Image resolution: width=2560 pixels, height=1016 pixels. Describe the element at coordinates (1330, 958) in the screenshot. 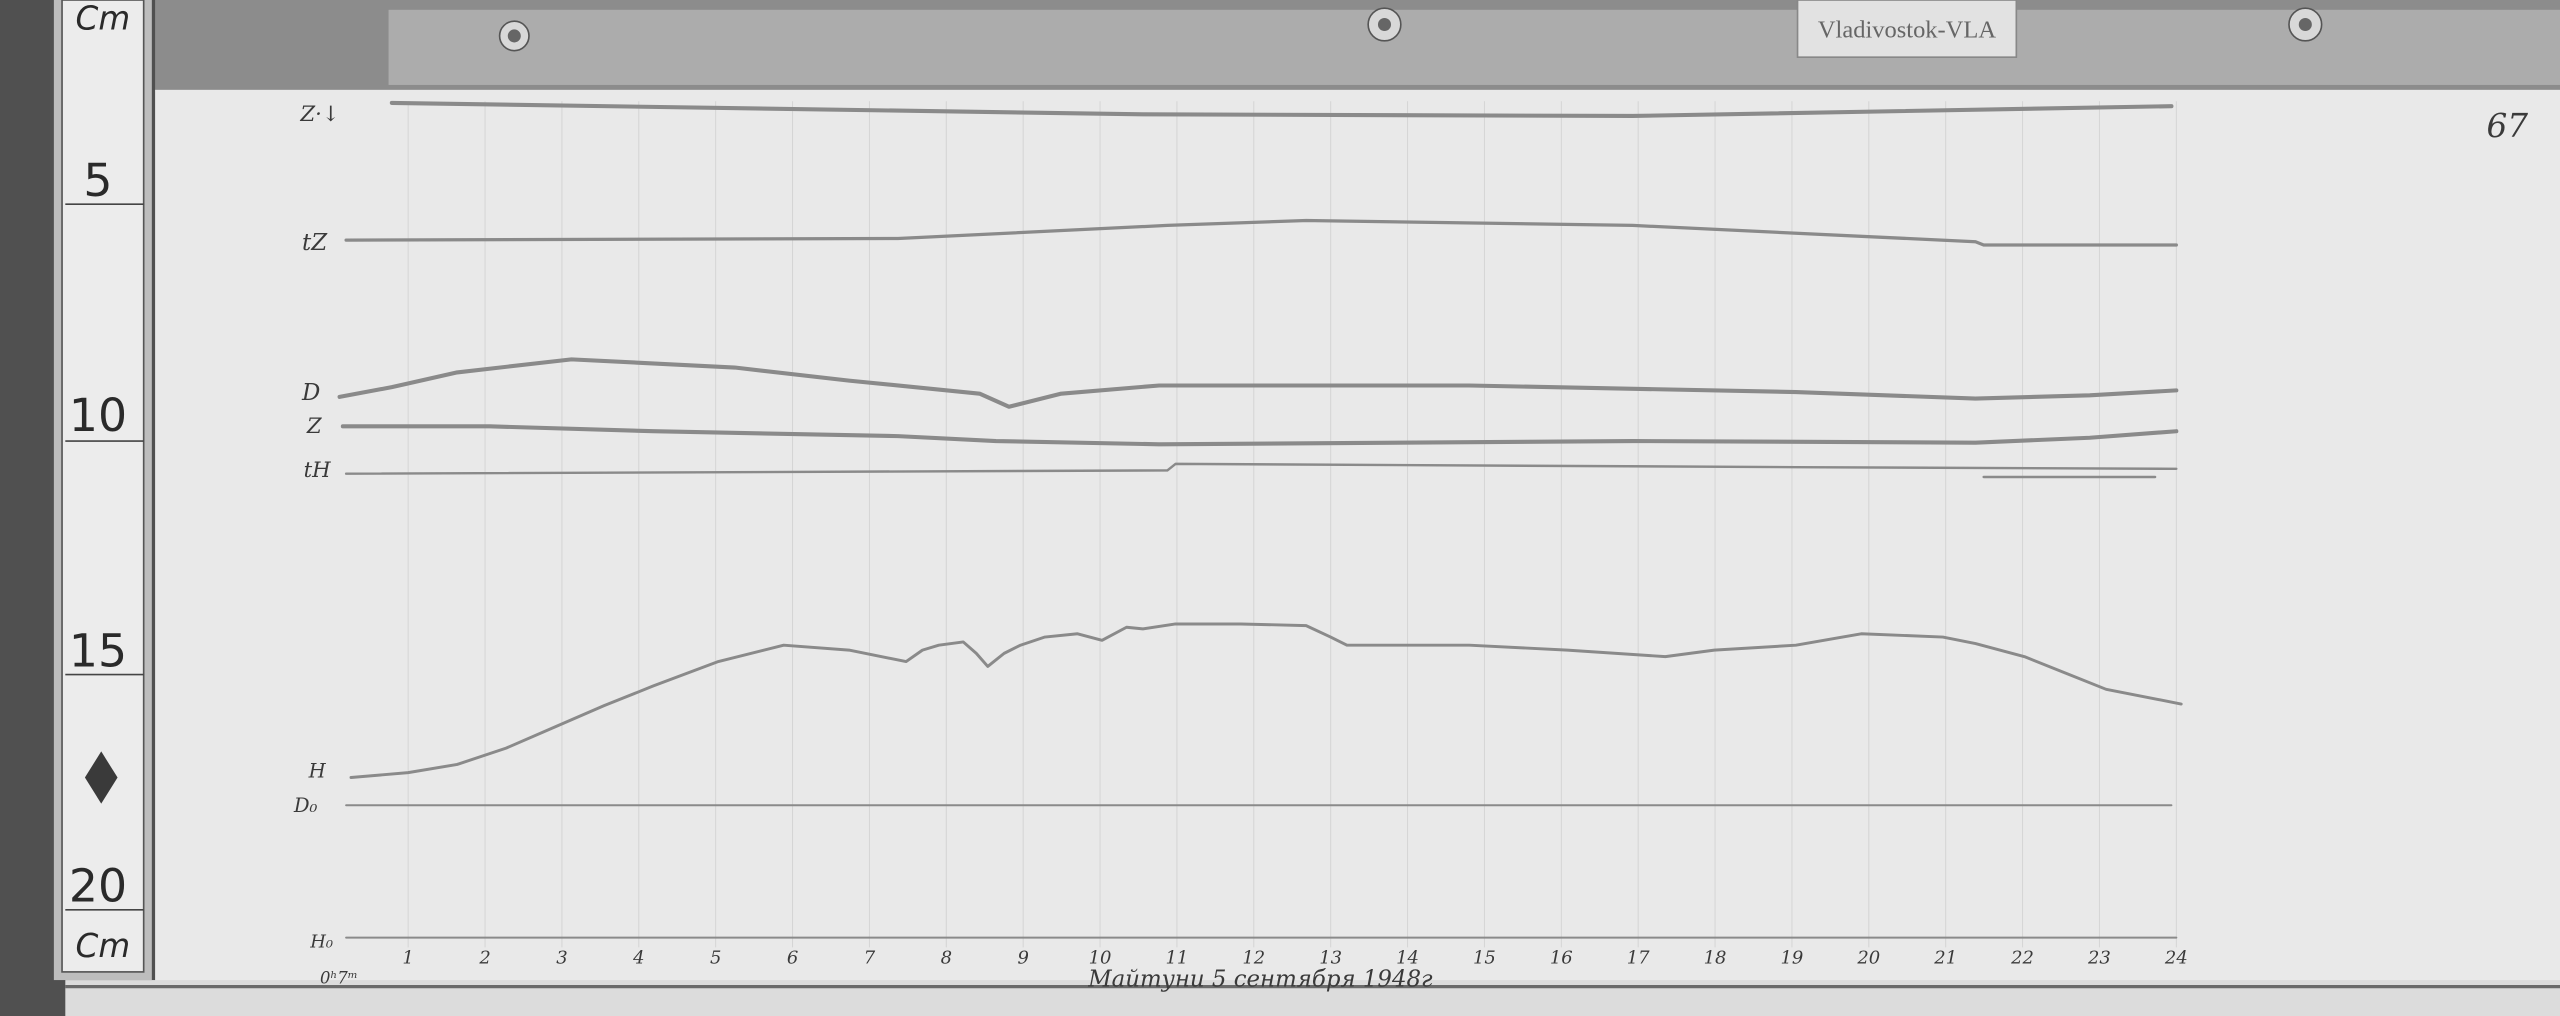

I see `hour-tick-label: 13` at that location.